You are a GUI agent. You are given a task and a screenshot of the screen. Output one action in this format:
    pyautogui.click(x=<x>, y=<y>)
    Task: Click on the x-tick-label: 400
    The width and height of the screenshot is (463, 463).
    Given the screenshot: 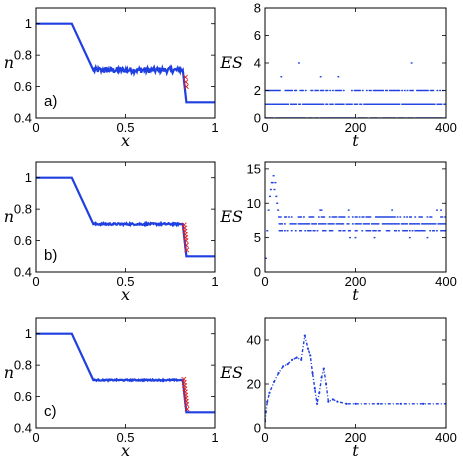 What is the action you would take?
    pyautogui.click(x=446, y=437)
    